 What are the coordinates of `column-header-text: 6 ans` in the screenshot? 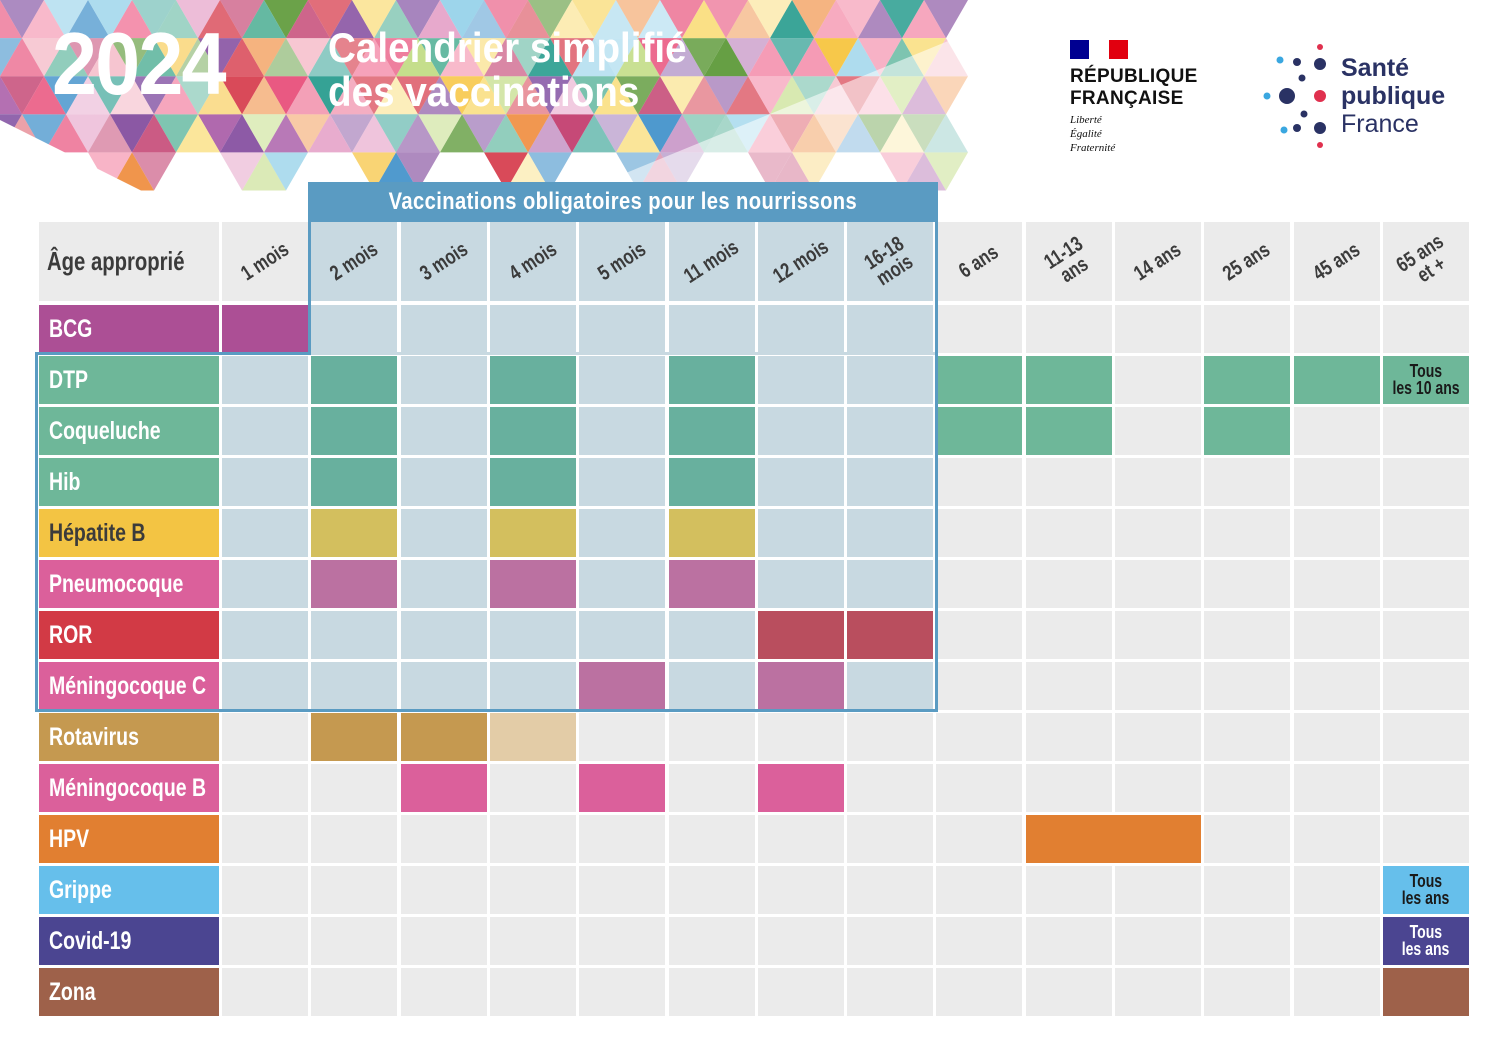 It's located at (979, 261).